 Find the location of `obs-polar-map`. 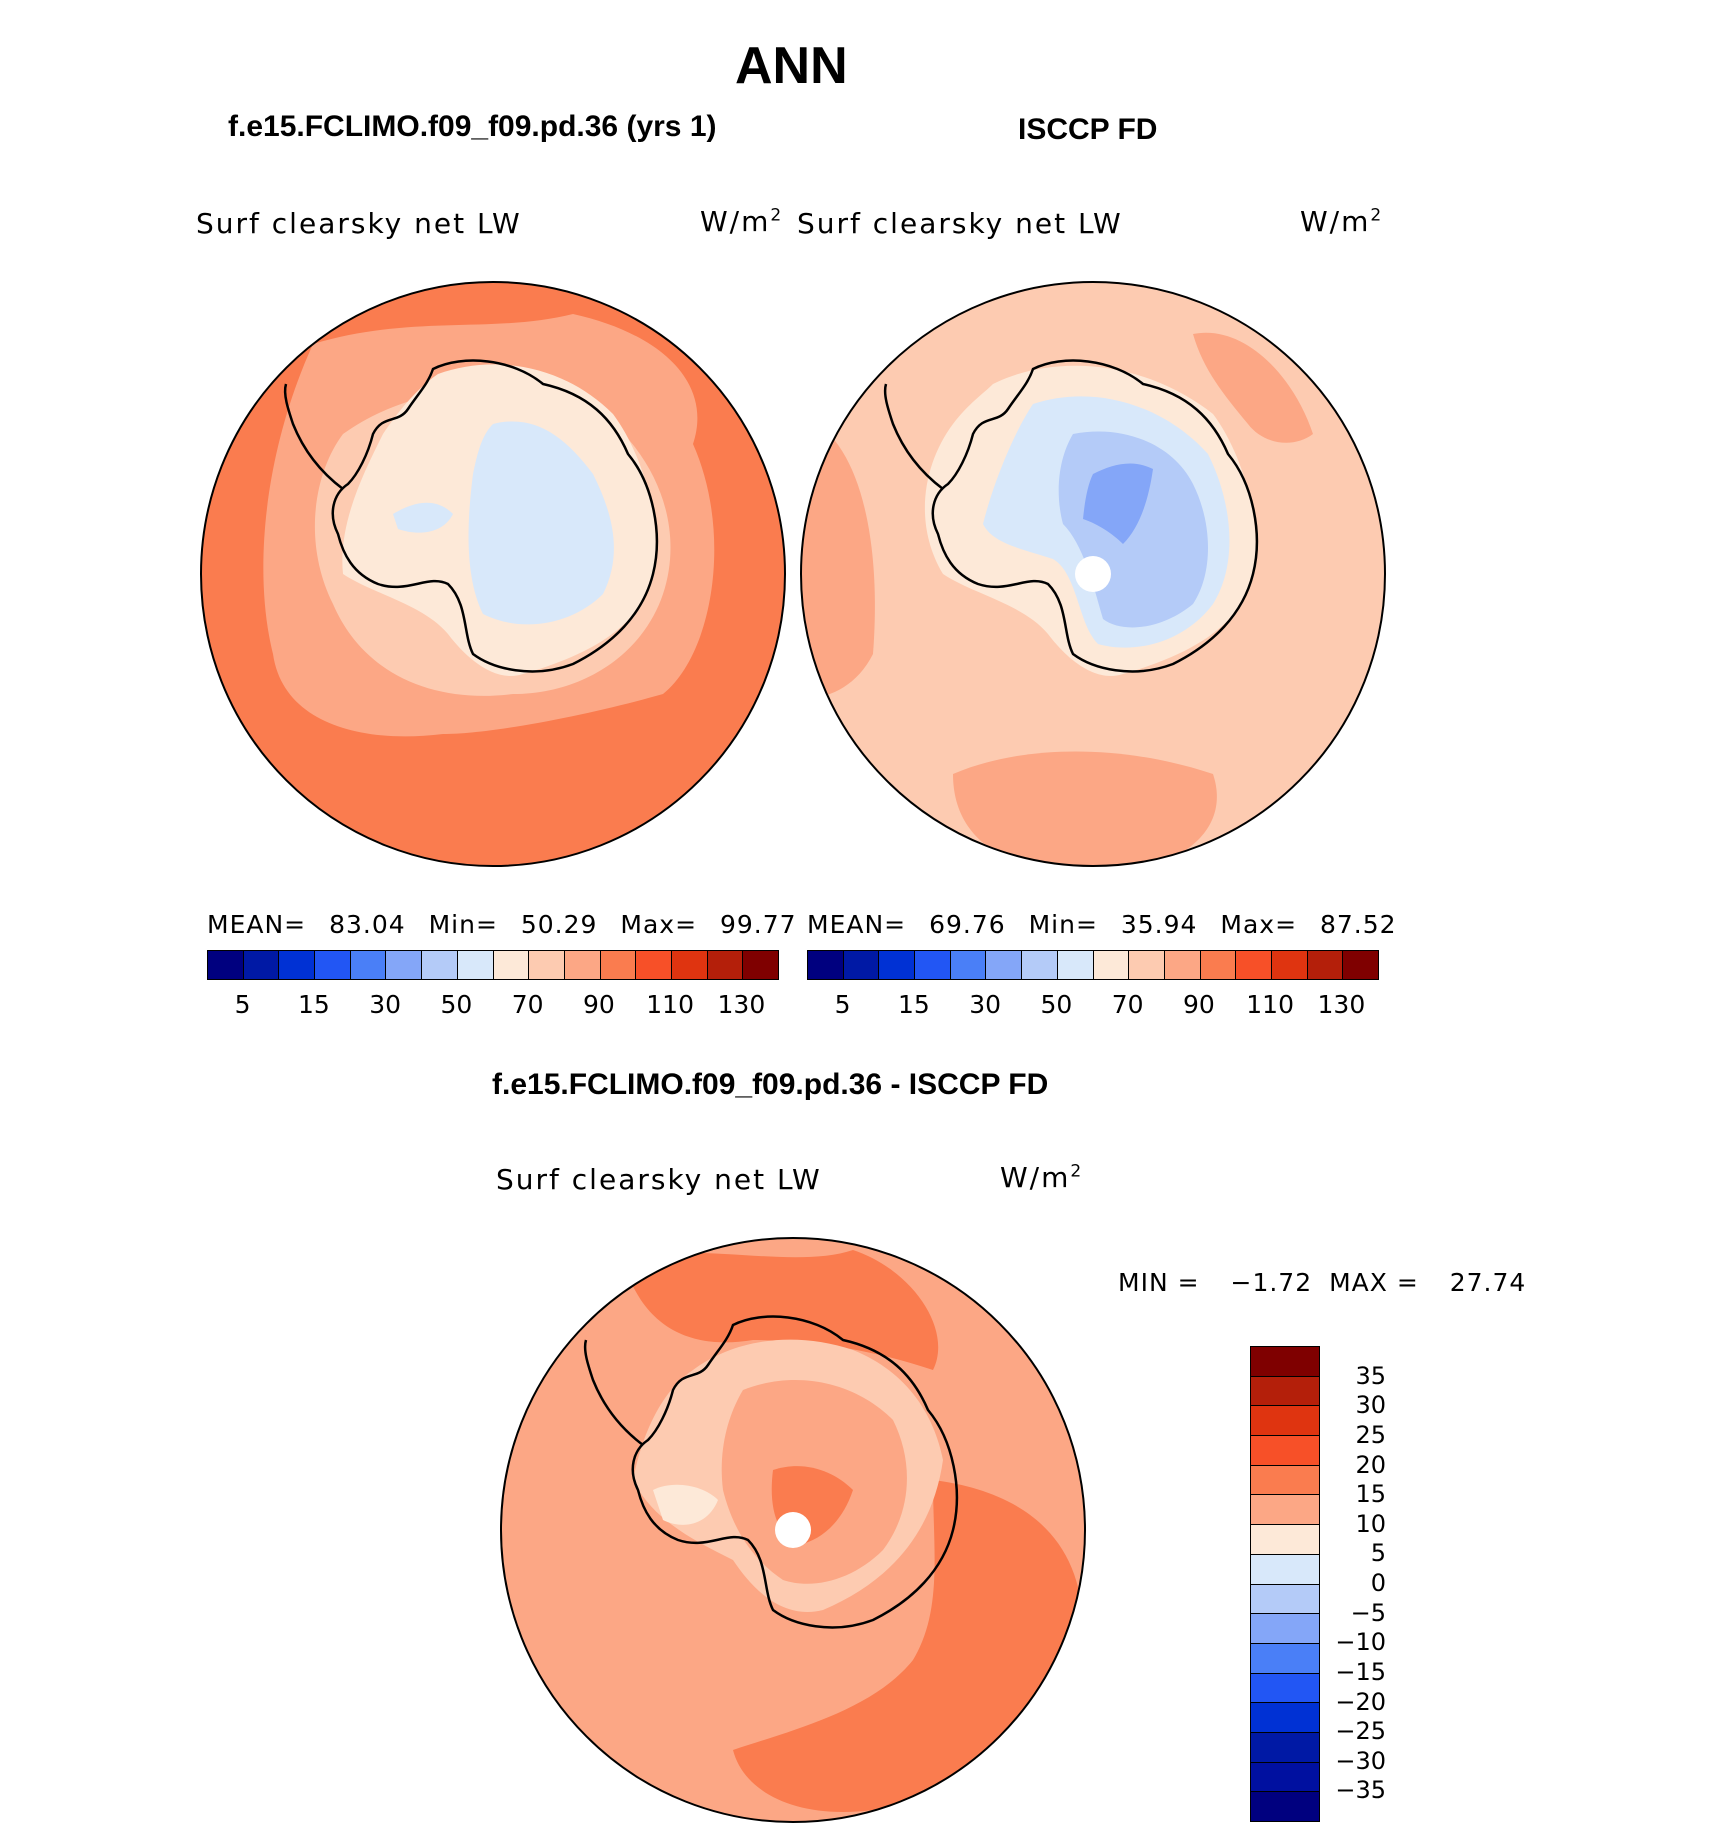

obs-polar-map is located at coordinates (1093, 574).